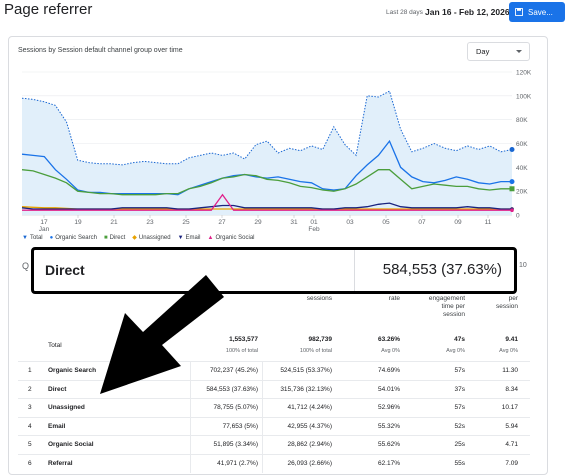 This screenshot has height=475, width=570. What do you see at coordinates (511, 426) in the screenshot?
I see `cell-per-session: 5.94` at bounding box center [511, 426].